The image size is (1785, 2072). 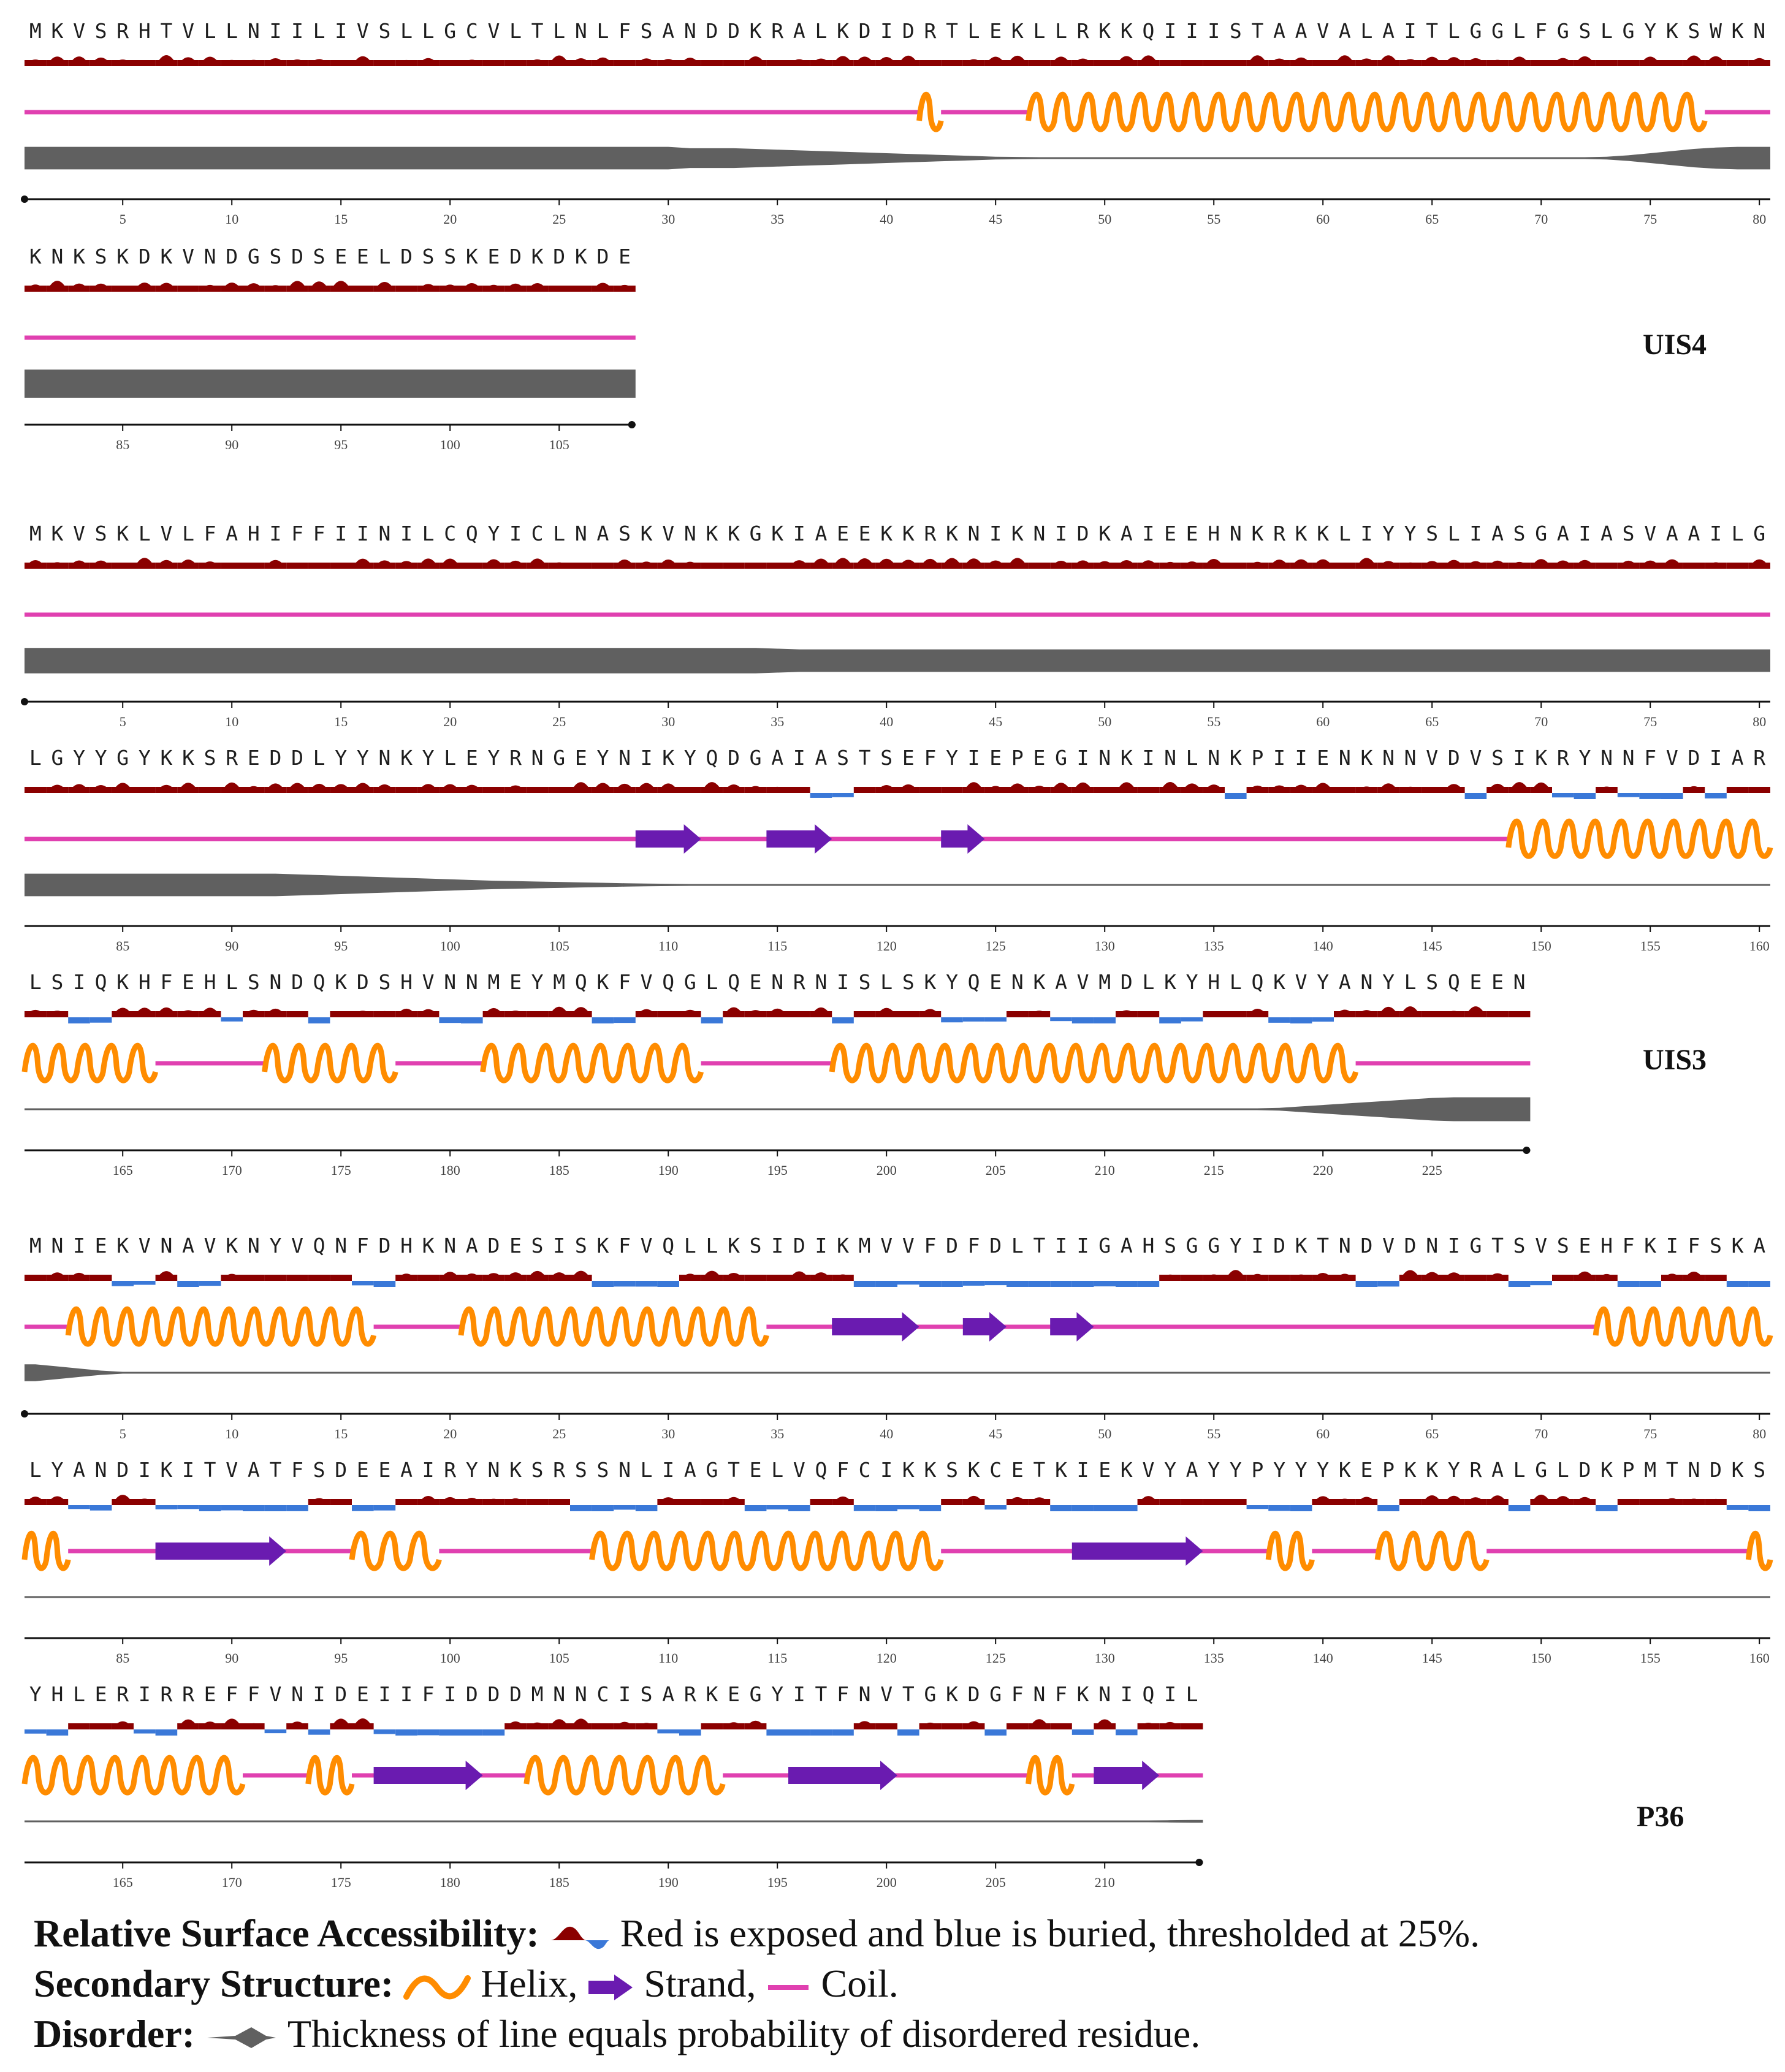 I want to click on axis-end-dot, so click(x=632, y=424).